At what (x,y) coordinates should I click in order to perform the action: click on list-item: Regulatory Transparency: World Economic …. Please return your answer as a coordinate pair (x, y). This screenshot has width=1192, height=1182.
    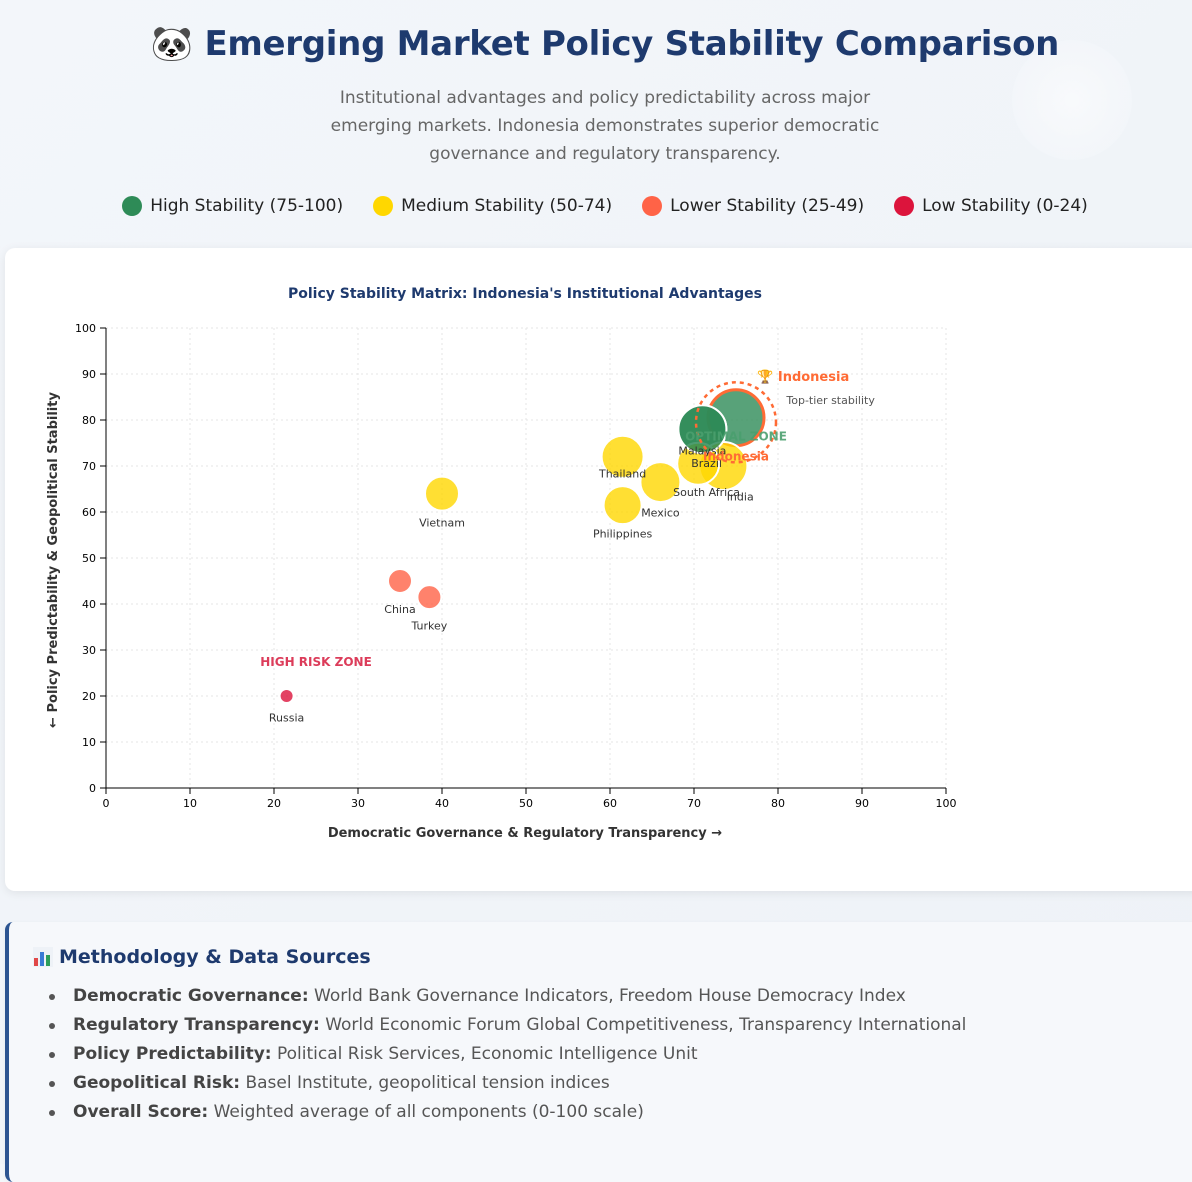
    Looking at the image, I should click on (503, 1025).